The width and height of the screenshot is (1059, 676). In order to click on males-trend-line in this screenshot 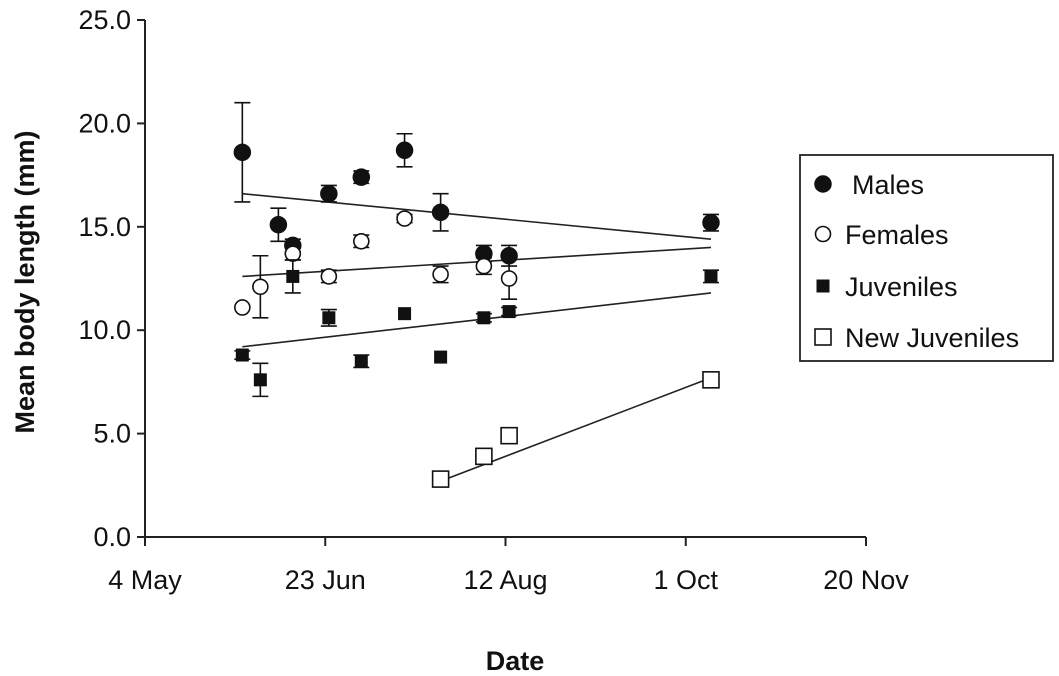, I will do `click(477, 216)`.